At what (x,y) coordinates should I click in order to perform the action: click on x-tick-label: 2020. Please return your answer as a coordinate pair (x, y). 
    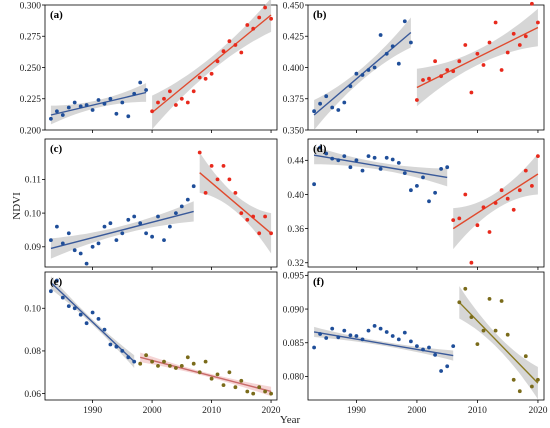
    Looking at the image, I should click on (537, 411).